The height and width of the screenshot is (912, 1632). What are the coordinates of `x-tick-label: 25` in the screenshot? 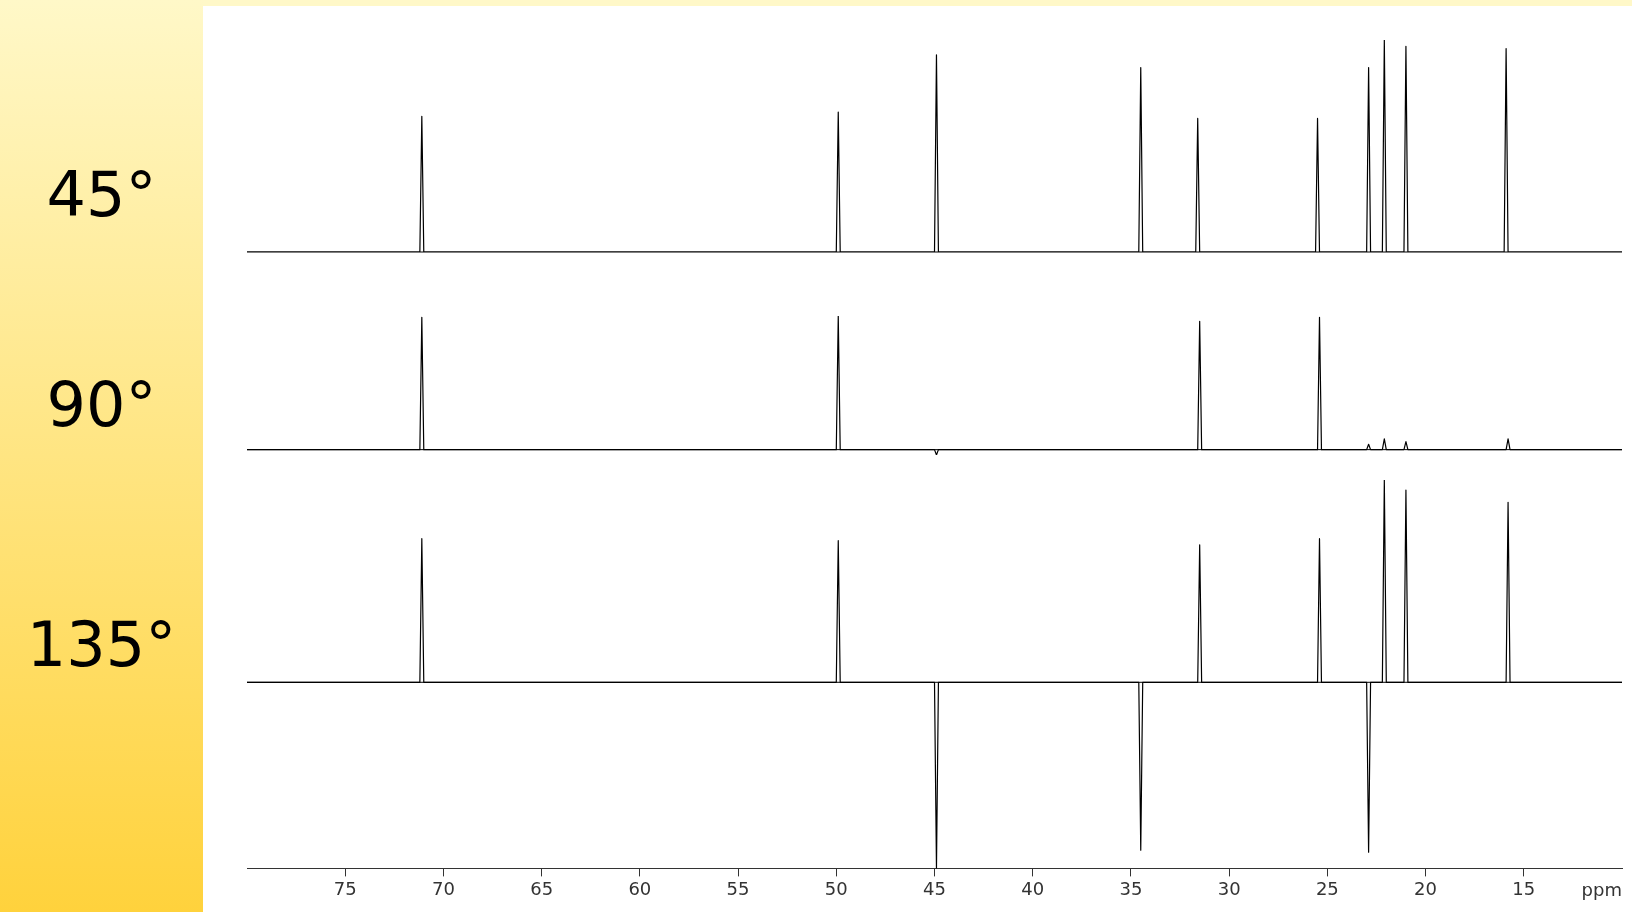 It's located at (1327, 888).